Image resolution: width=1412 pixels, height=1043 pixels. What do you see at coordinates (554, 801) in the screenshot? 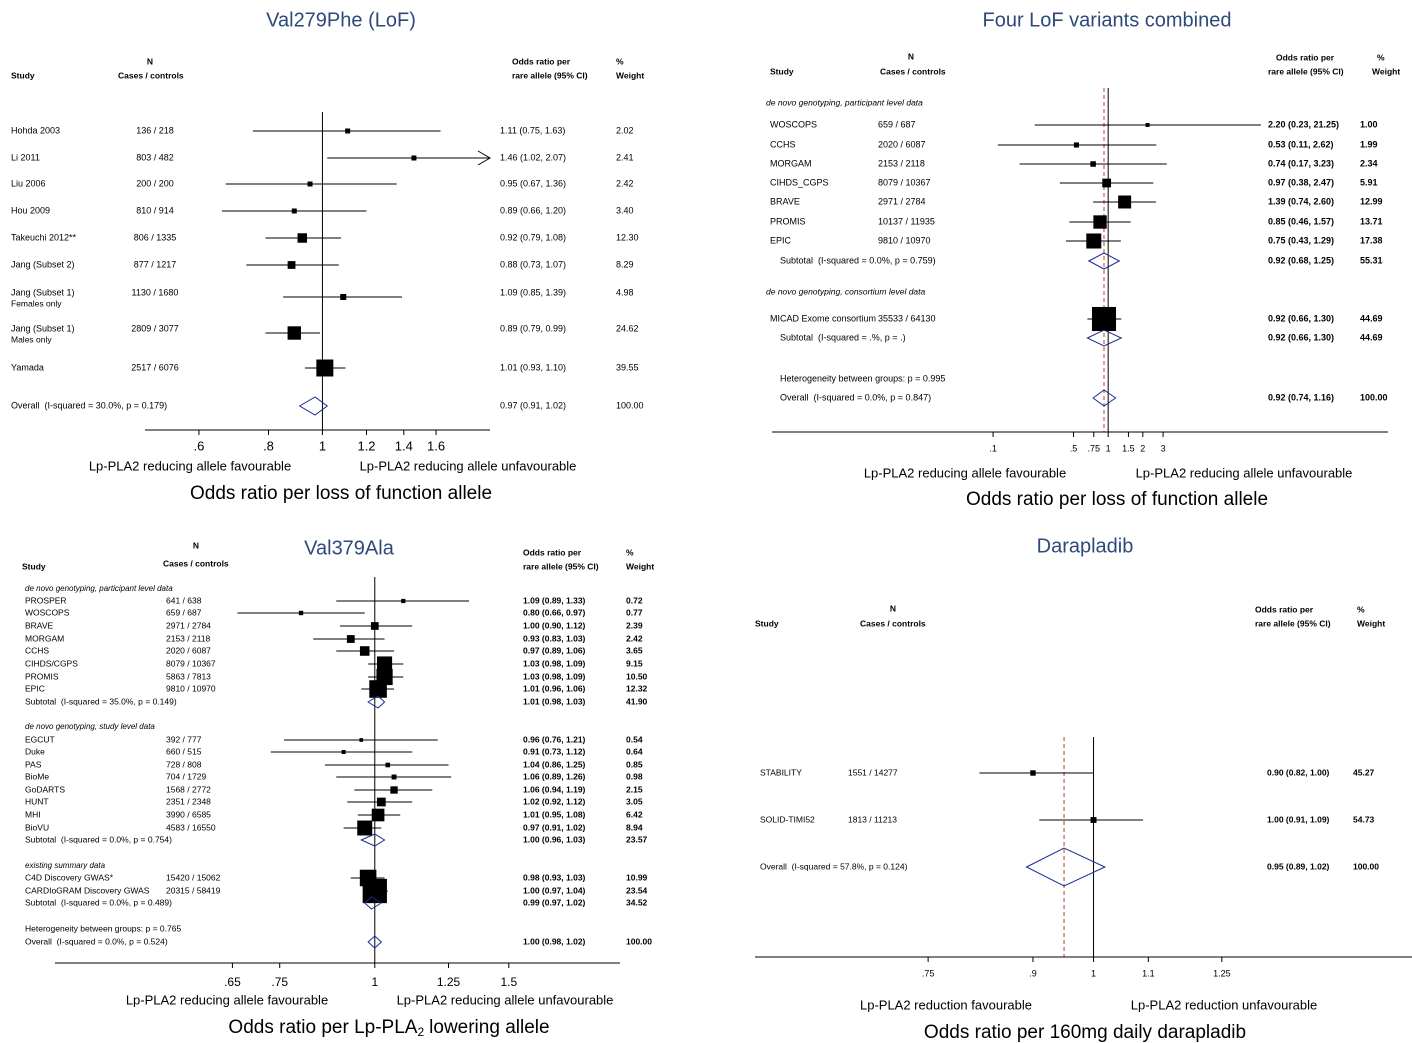
I see `estimate-label: 1.02 (0.92, 1.12)` at bounding box center [554, 801].